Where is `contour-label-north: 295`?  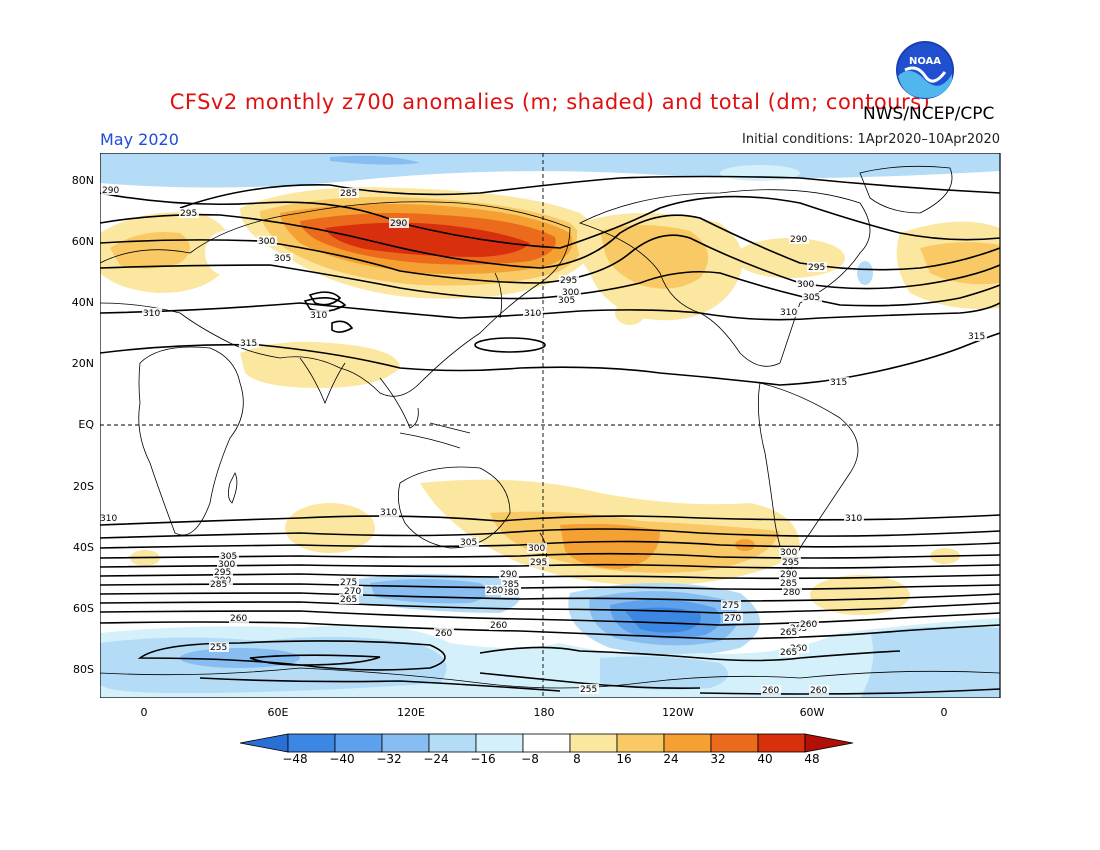
contour-label-north: 295 is located at coordinates (816, 268).